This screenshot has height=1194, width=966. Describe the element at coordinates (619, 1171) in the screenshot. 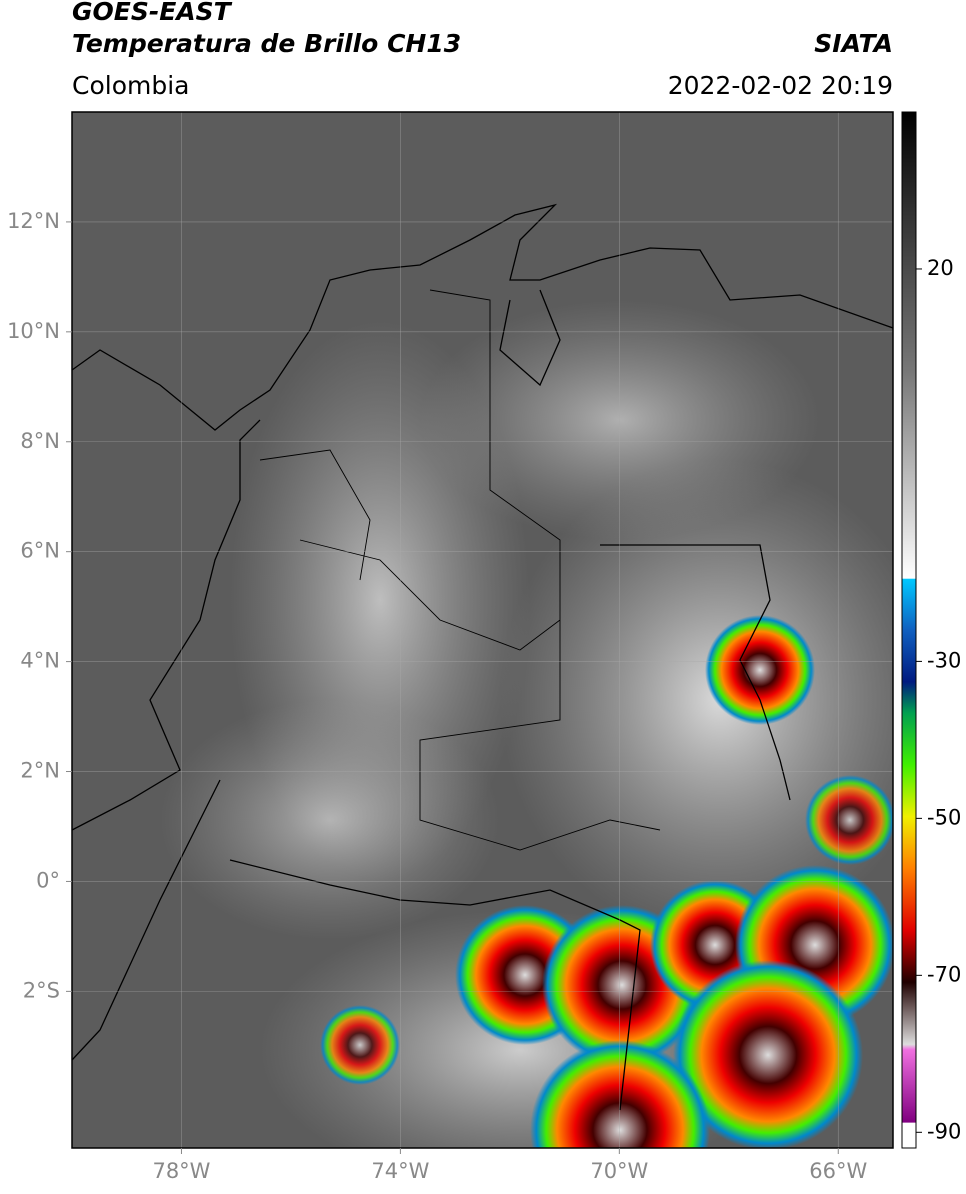

I see `x-tick-label: 70°W` at that location.